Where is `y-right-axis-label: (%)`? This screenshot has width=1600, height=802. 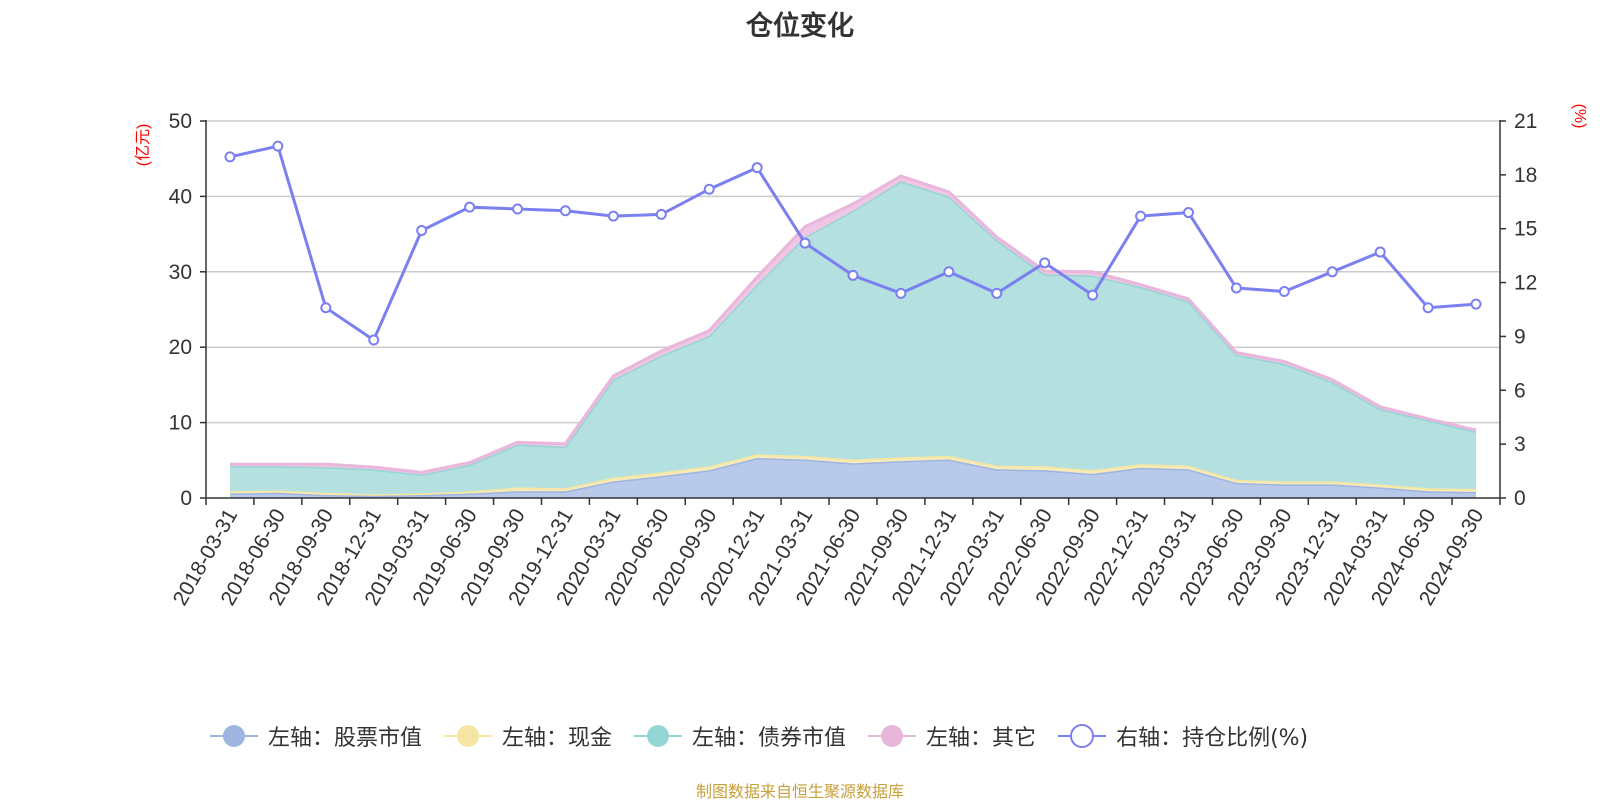
y-right-axis-label: (%) is located at coordinates (1579, 116).